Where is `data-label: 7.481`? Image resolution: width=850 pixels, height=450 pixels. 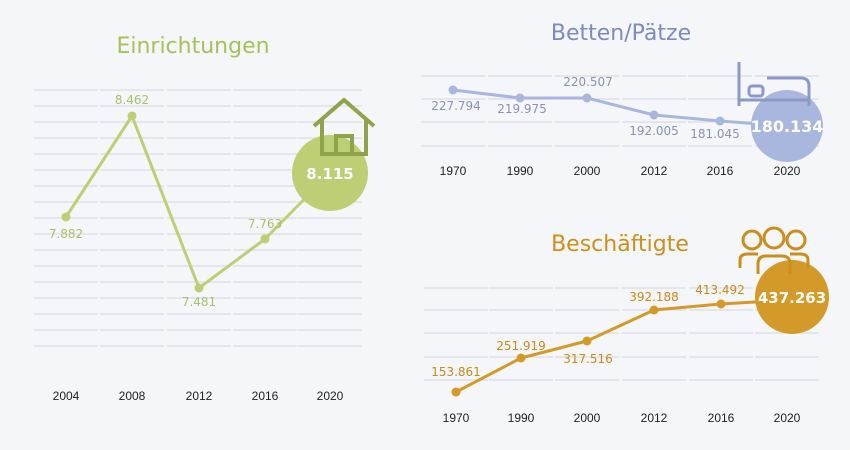 data-label: 7.481 is located at coordinates (199, 302).